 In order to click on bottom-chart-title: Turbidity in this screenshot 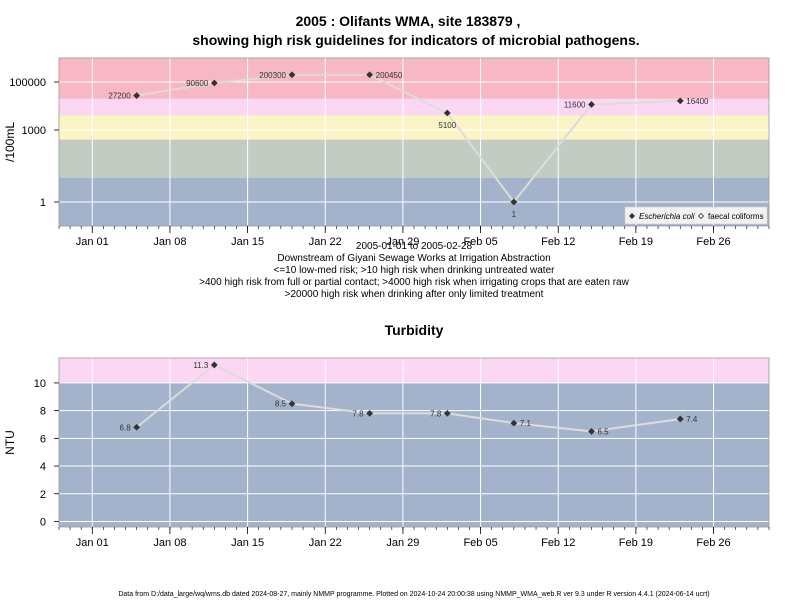, I will do `click(414, 330)`.